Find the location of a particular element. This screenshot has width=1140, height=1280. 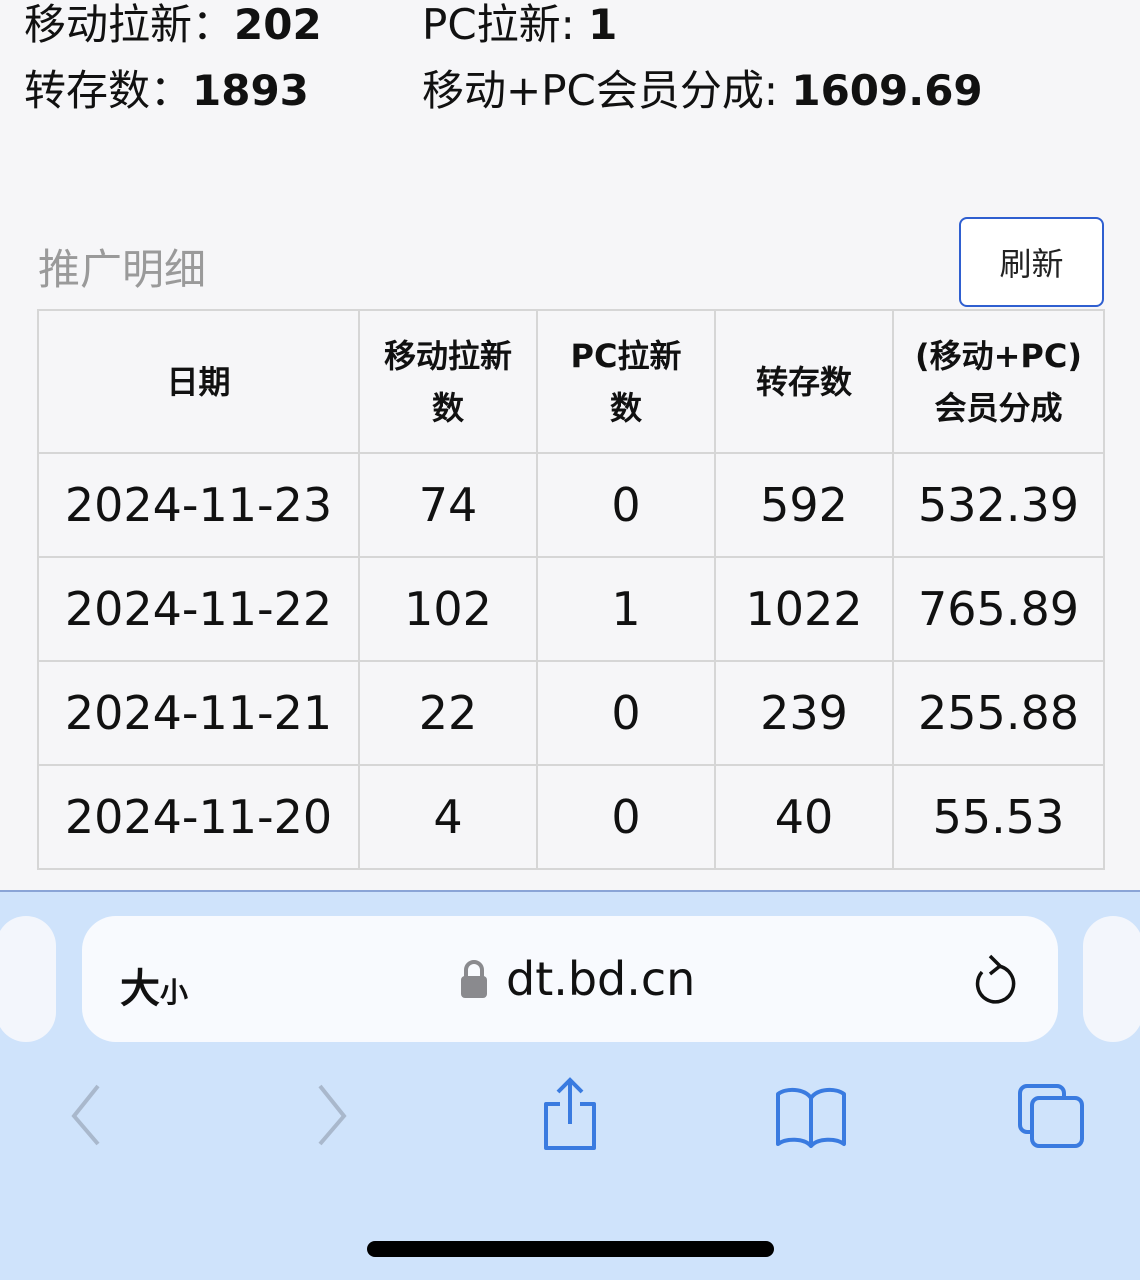

table-row: 2024-11-20 4 0 40 55.53 is located at coordinates (571, 817).